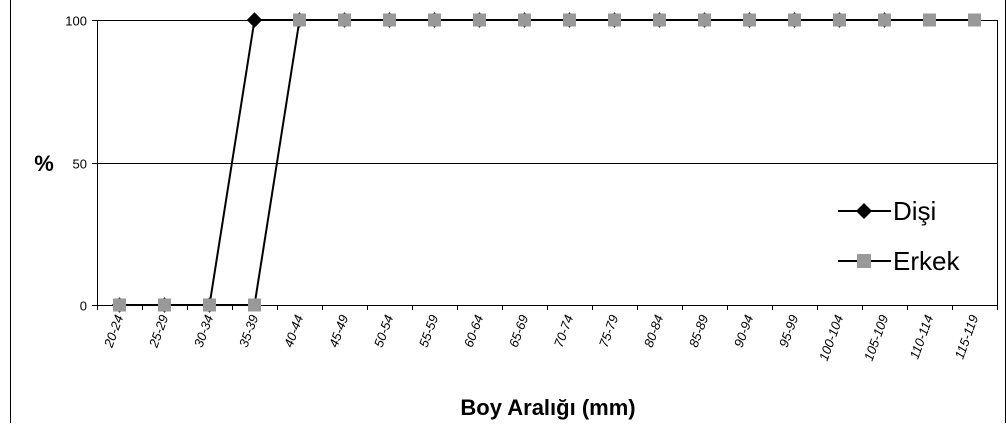 This screenshot has width=1006, height=428. I want to click on x-axis-label: Boy Aralığı (mm), so click(547, 407).